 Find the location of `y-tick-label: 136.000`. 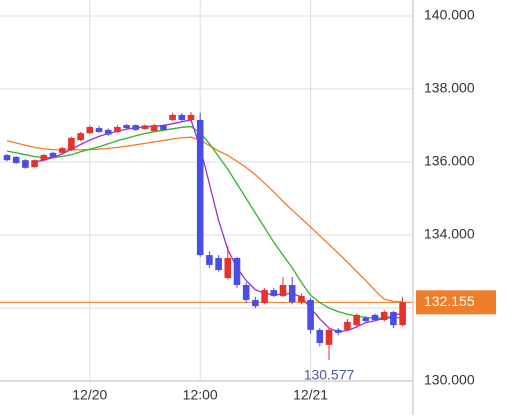

y-tick-label: 136.000 is located at coordinates (449, 161).